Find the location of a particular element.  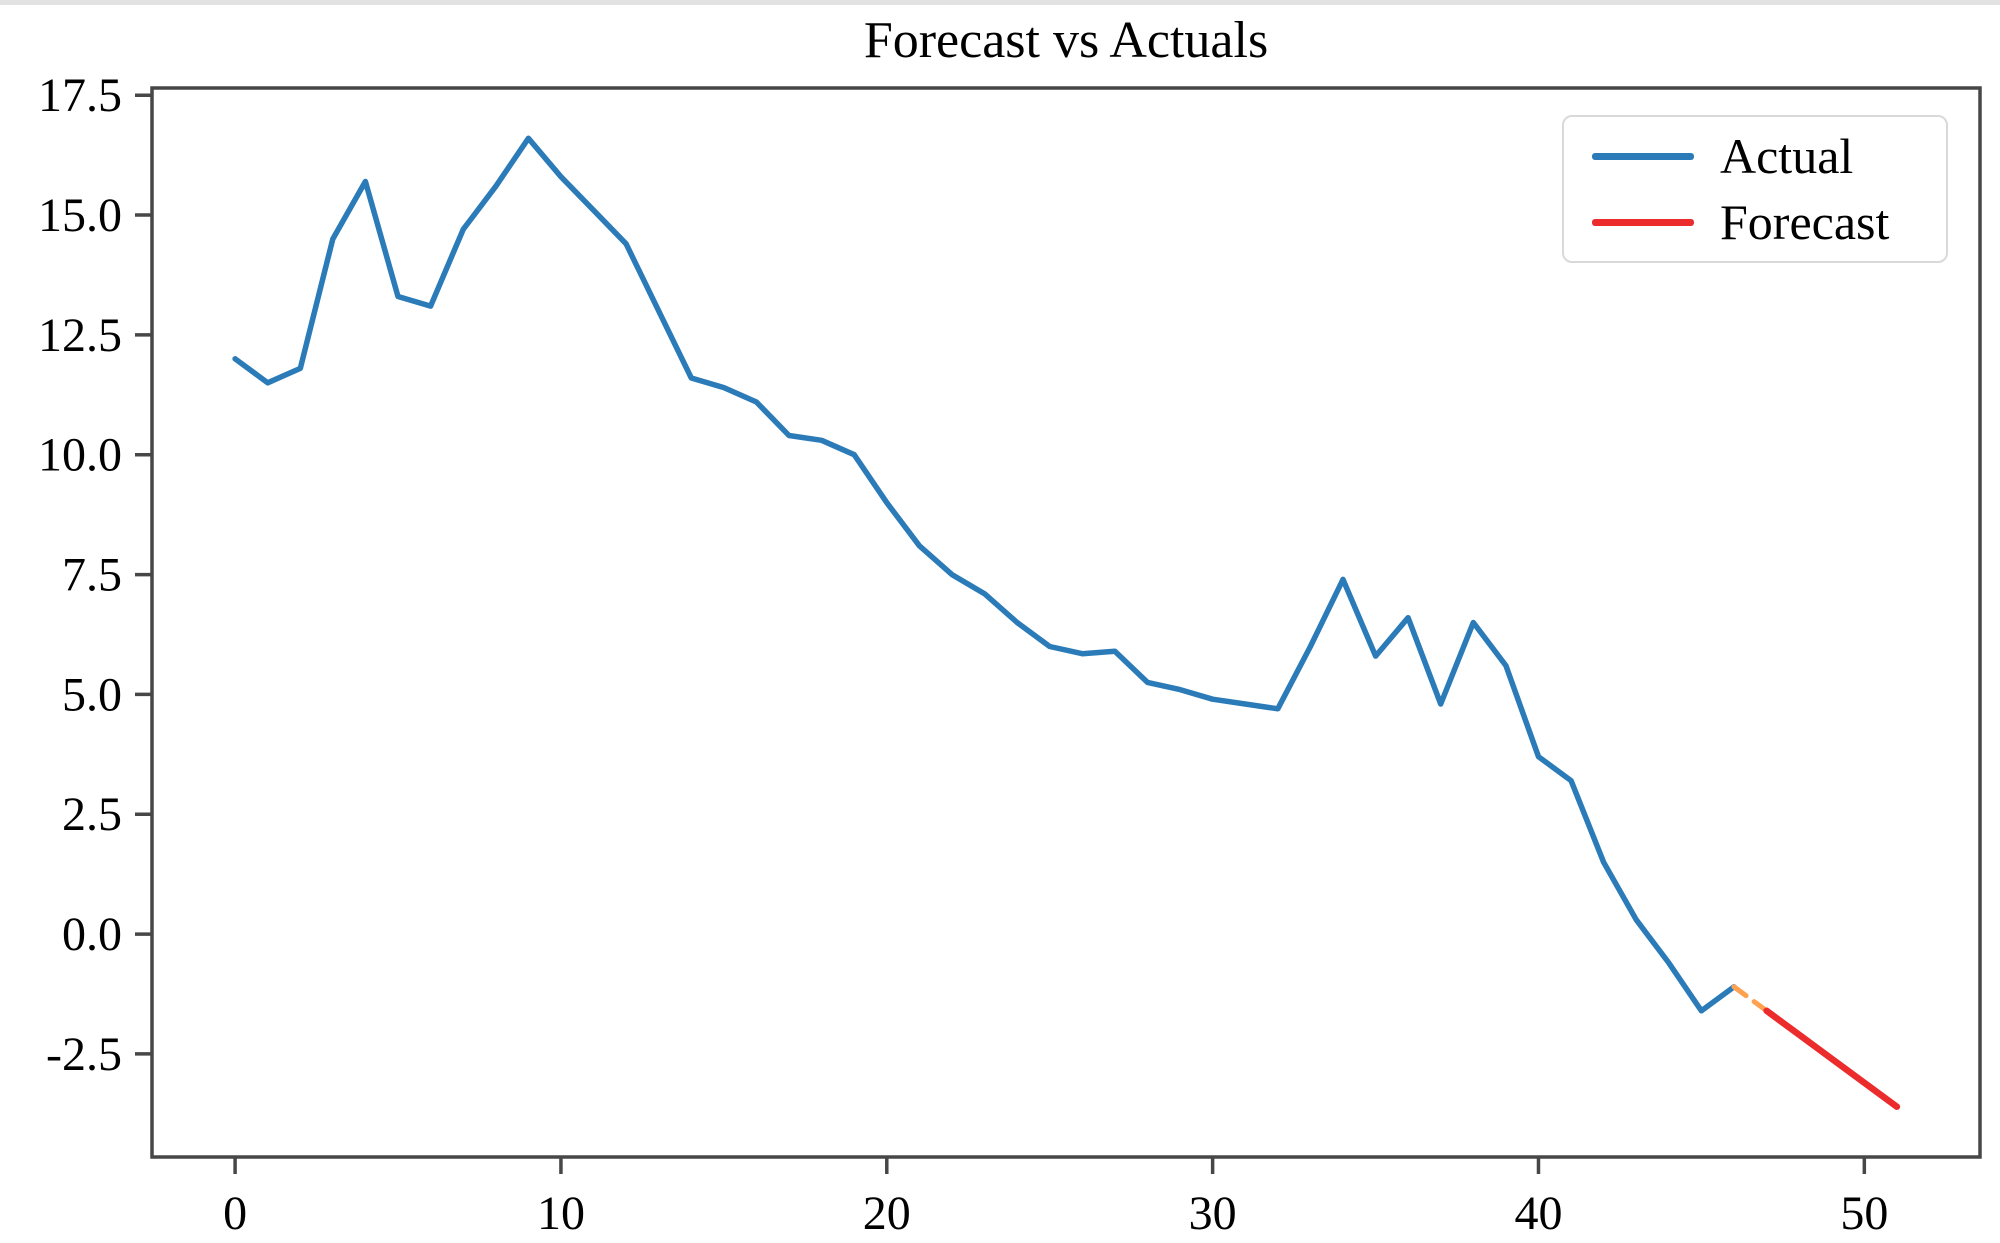

x-tick-label: 20 is located at coordinates (887, 1213).